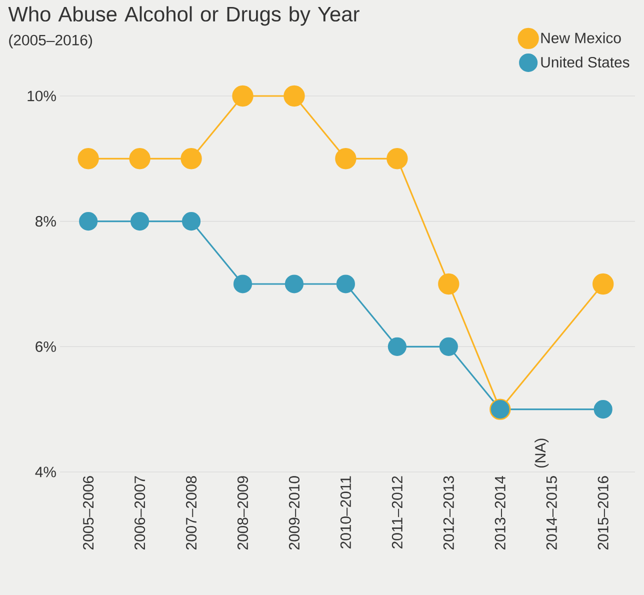 Image resolution: width=644 pixels, height=595 pixels. I want to click on y-tick-label: 4%, so click(45, 472).